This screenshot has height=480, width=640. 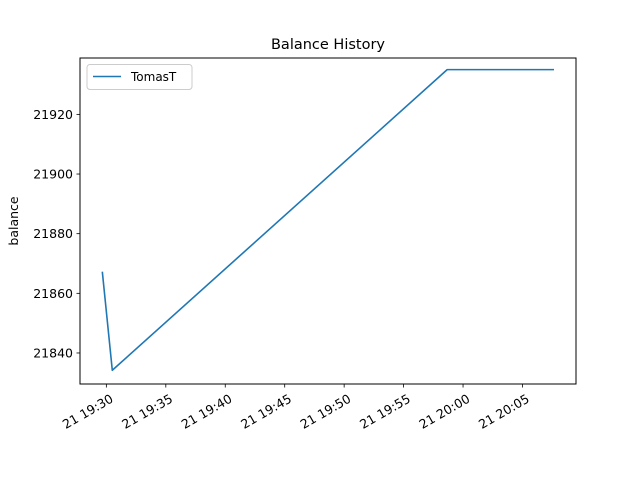 I want to click on legend-label-tomast: TomasT, so click(x=153, y=77).